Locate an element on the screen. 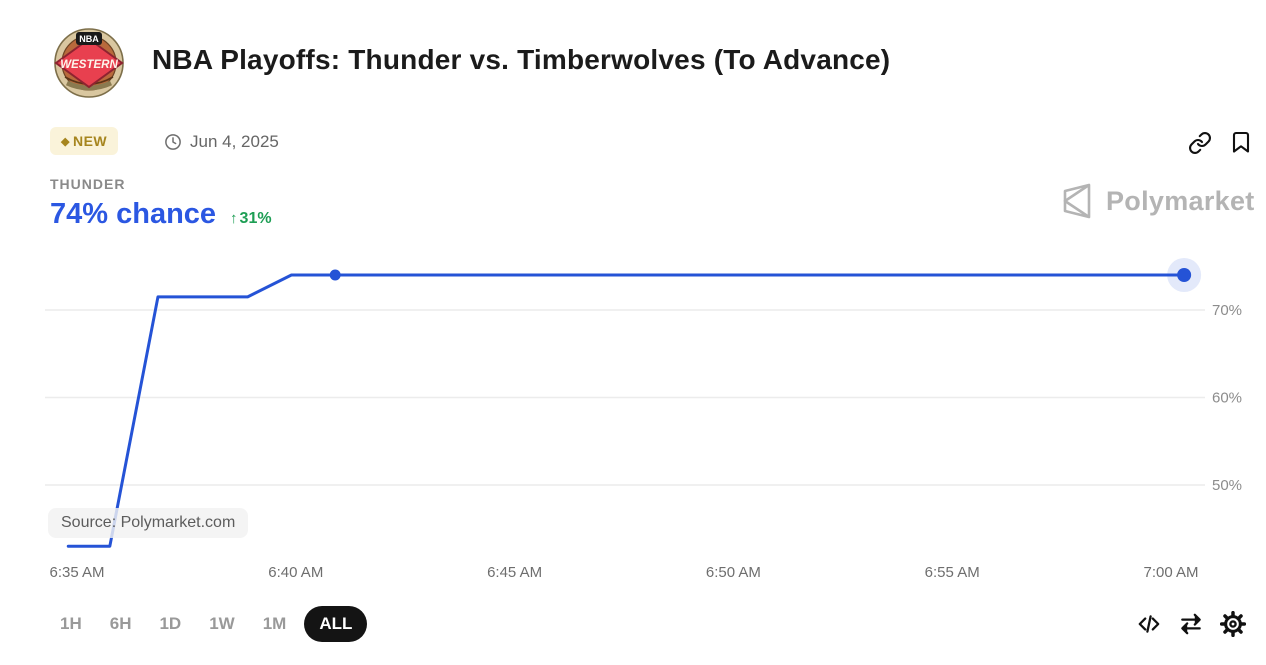  compare-swap-icon is located at coordinates (1191, 624).